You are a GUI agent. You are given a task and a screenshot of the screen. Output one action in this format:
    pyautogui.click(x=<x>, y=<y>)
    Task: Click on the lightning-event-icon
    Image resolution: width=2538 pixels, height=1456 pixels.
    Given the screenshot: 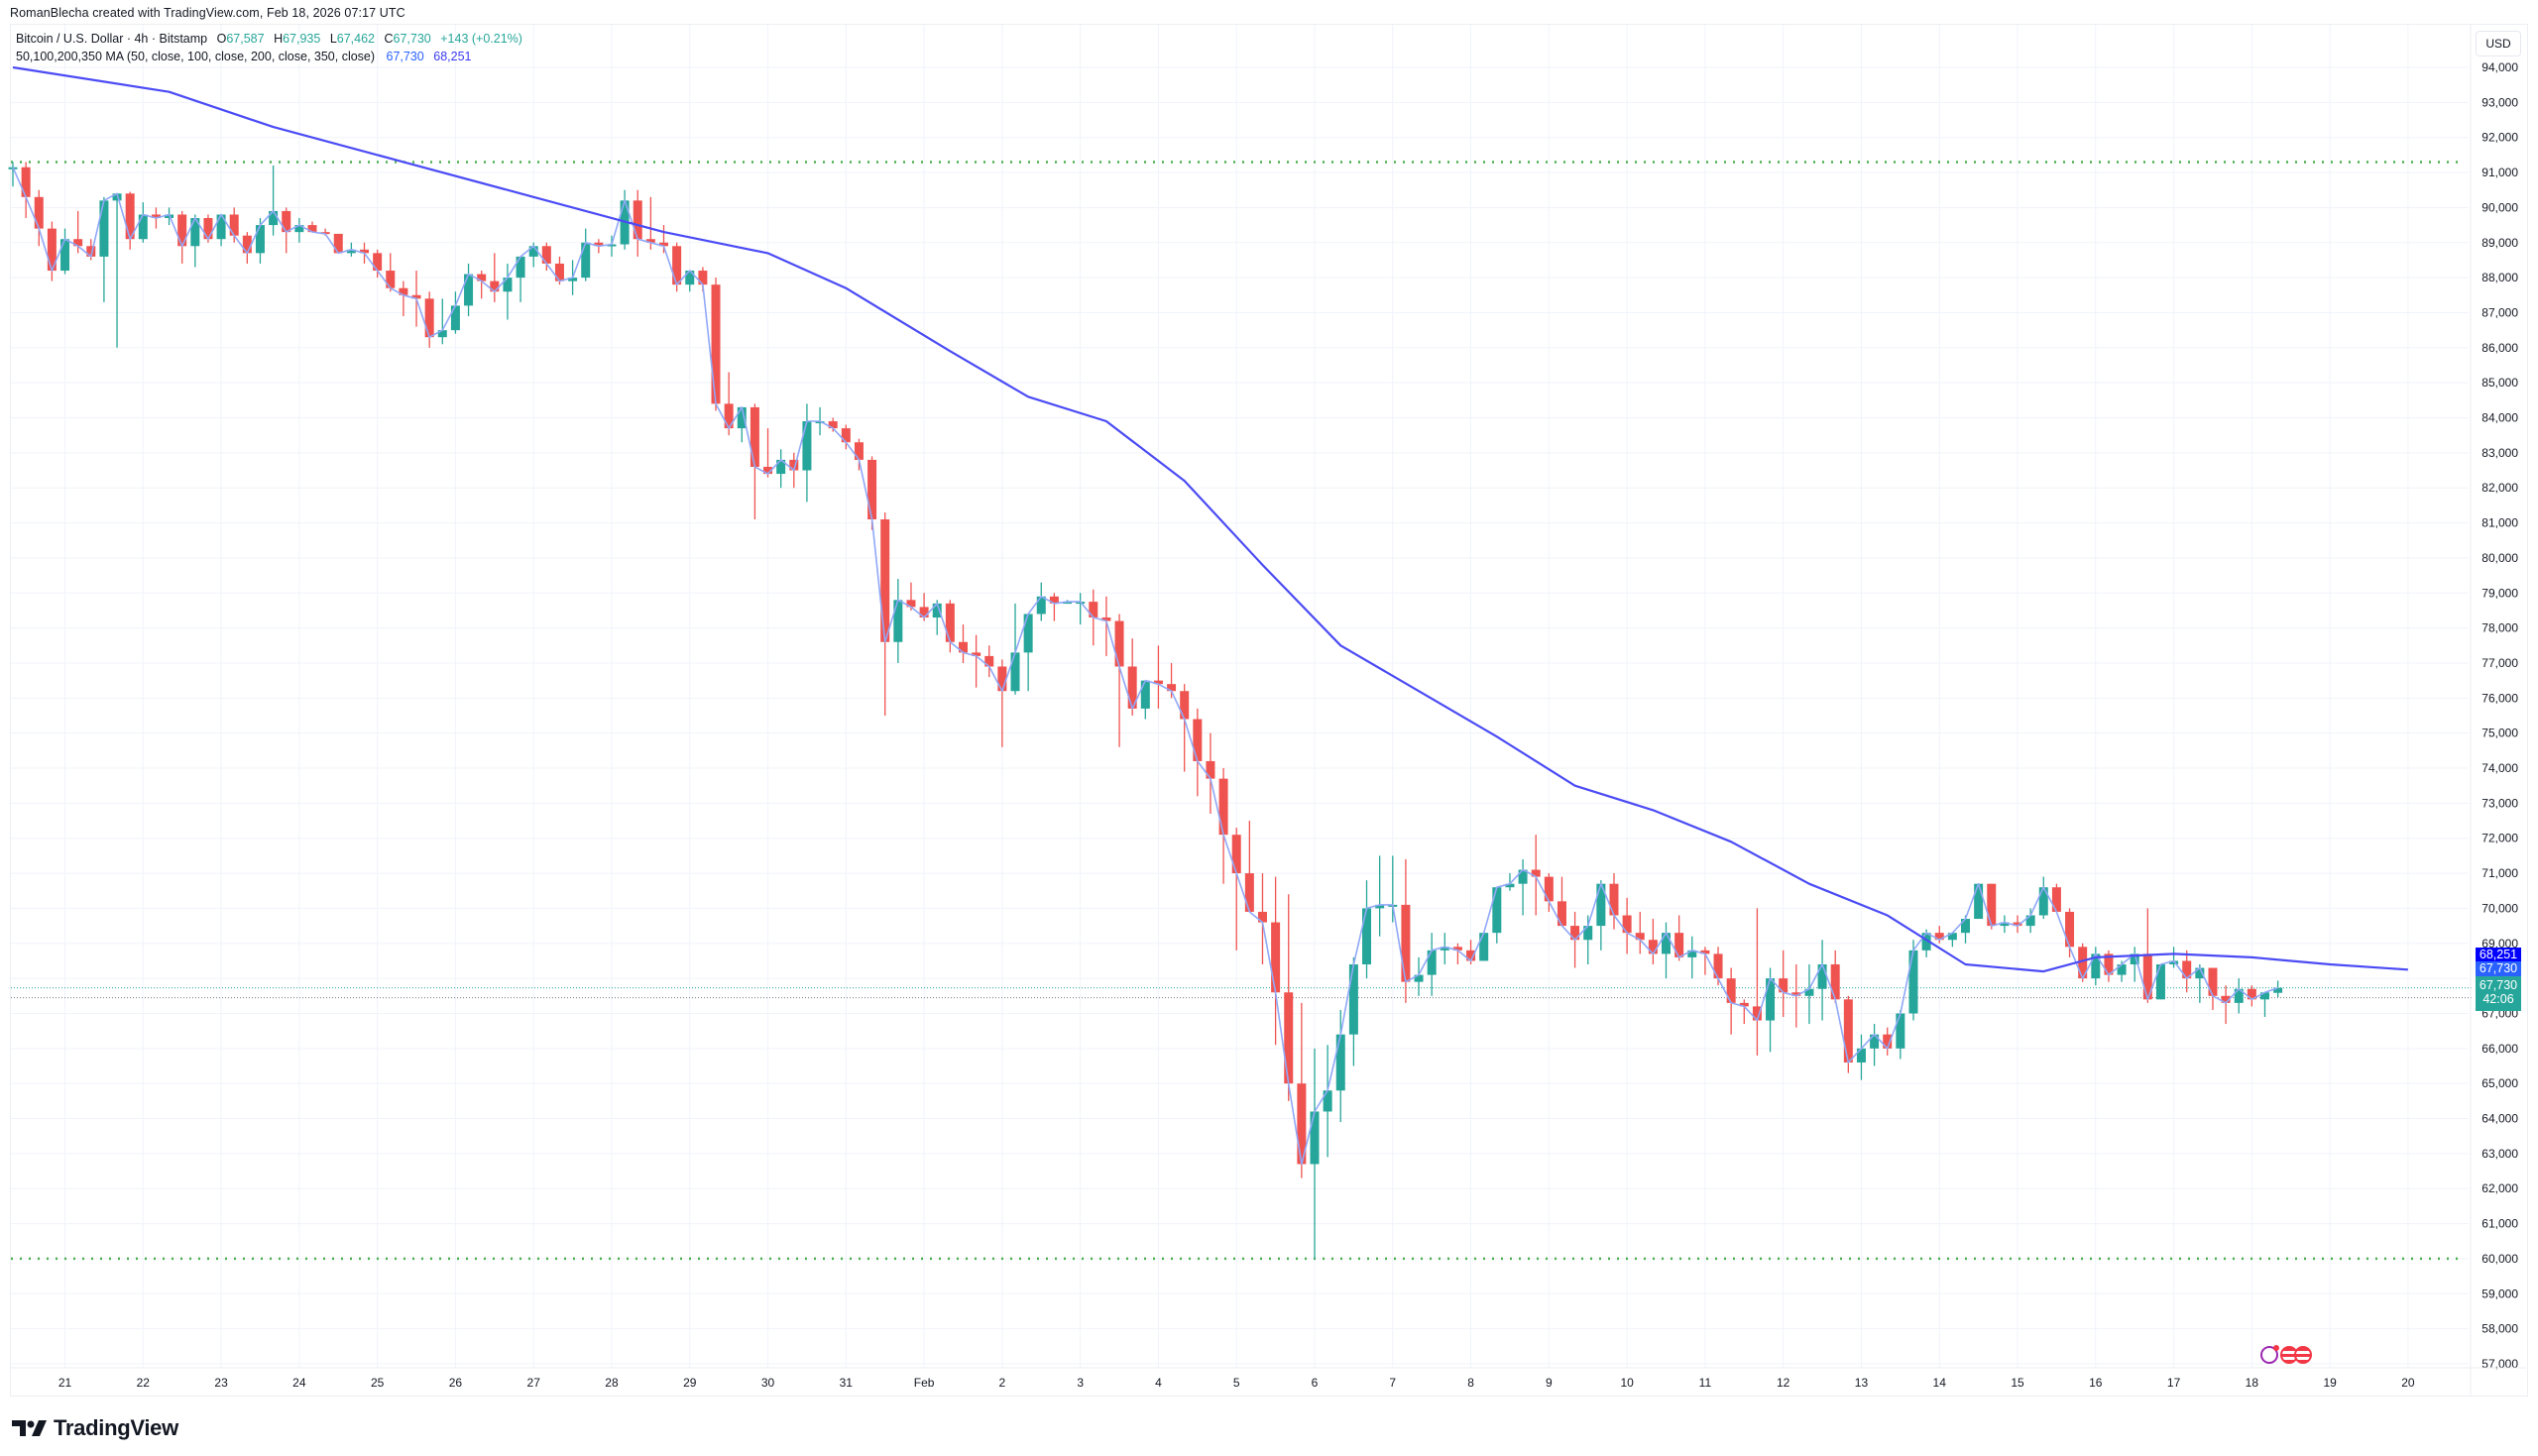 What is the action you would take?
    pyautogui.click(x=2269, y=1354)
    